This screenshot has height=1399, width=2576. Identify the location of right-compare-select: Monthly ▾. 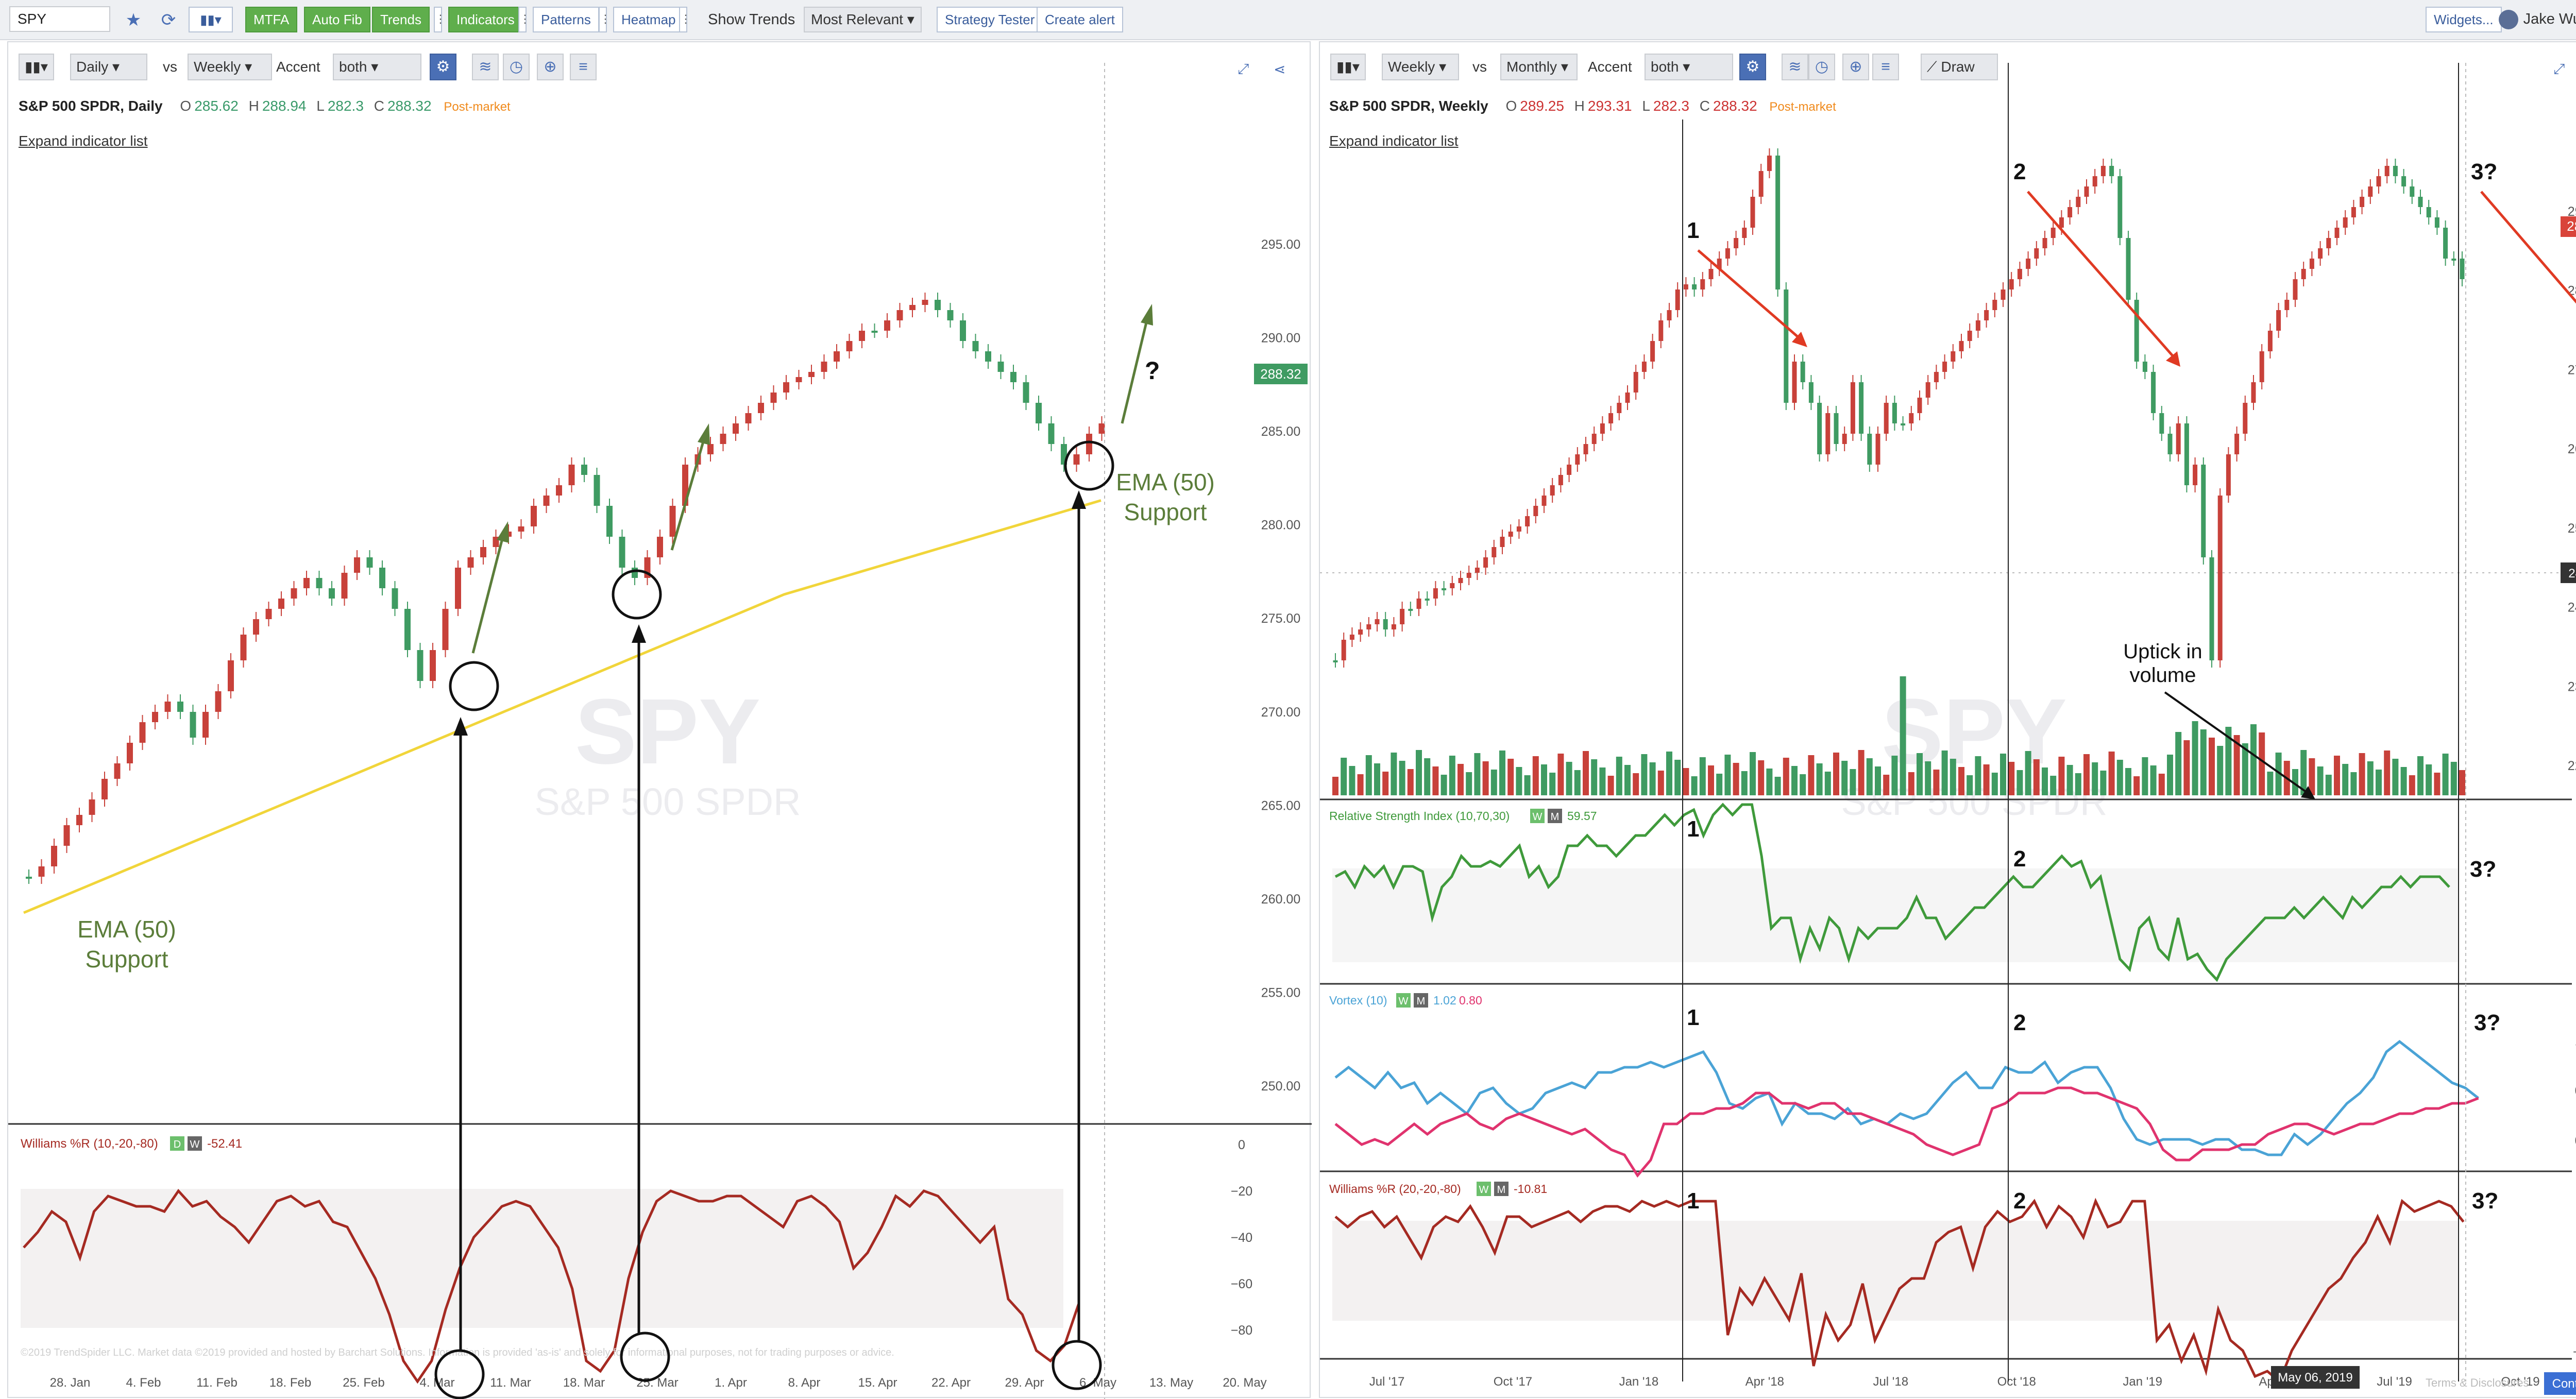
(1539, 67).